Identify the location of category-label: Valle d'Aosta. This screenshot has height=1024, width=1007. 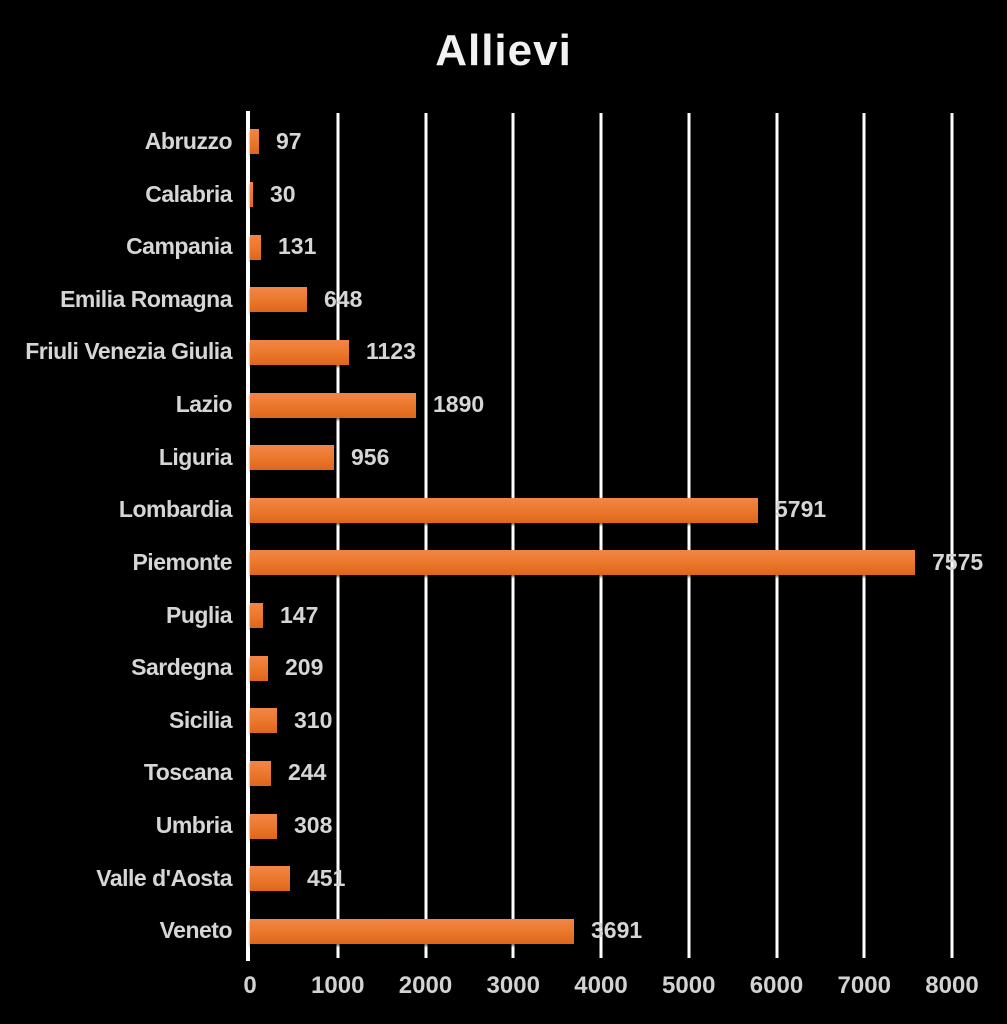
(164, 878).